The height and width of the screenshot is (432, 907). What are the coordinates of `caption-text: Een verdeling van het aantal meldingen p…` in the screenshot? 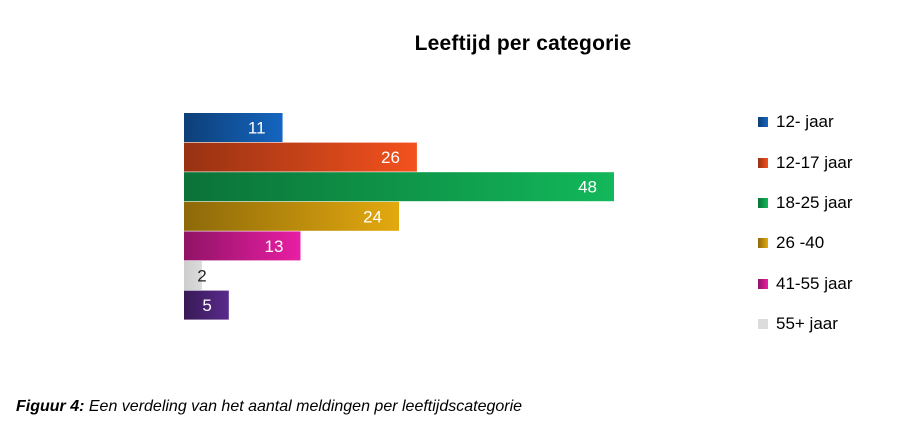 It's located at (303, 406).